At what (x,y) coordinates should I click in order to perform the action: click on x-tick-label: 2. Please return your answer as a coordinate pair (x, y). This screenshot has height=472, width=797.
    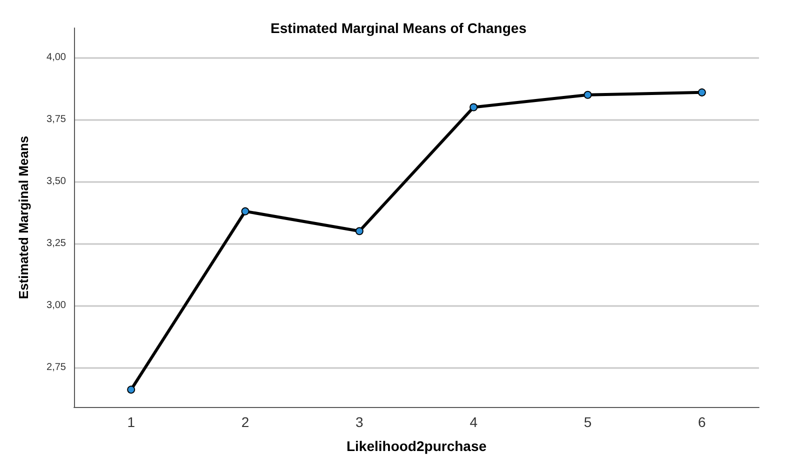
    Looking at the image, I should click on (245, 422).